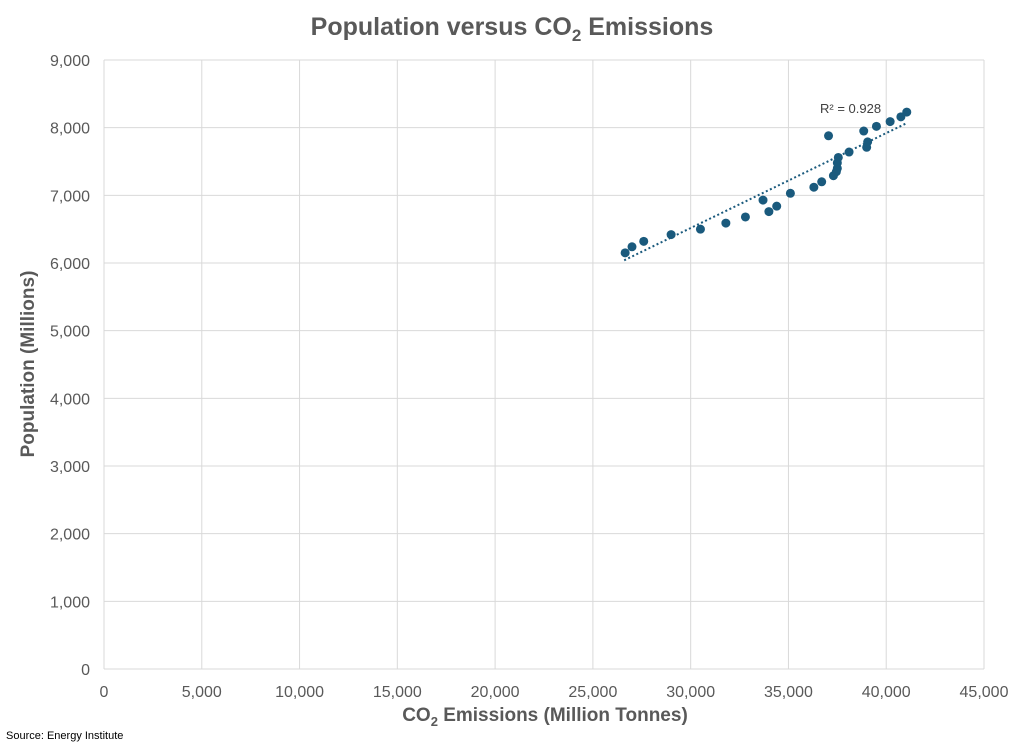 The image size is (1024, 747). What do you see at coordinates (495, 692) in the screenshot?
I see `x-tick-label: 20,000` at bounding box center [495, 692].